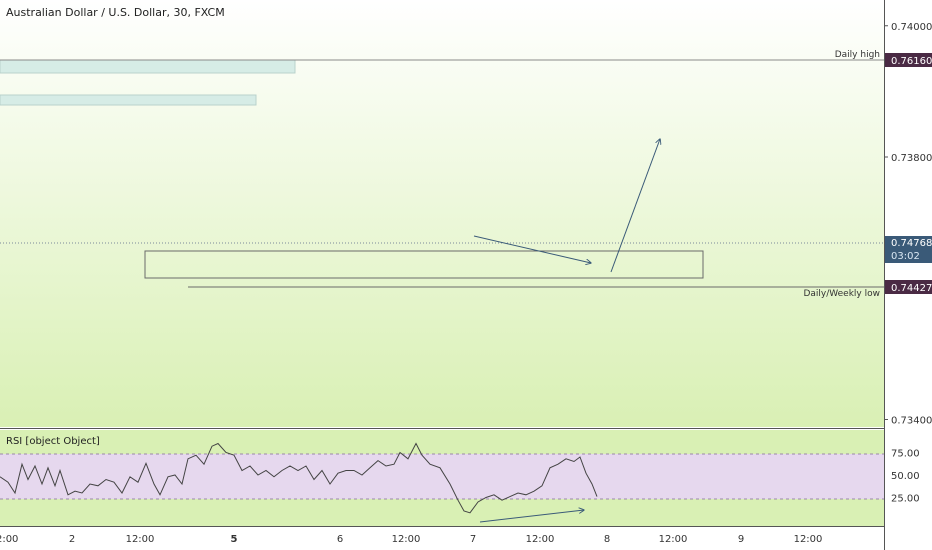 This screenshot has height=550, width=932. I want to click on rsi-tick-label: 25.00, so click(905, 499).